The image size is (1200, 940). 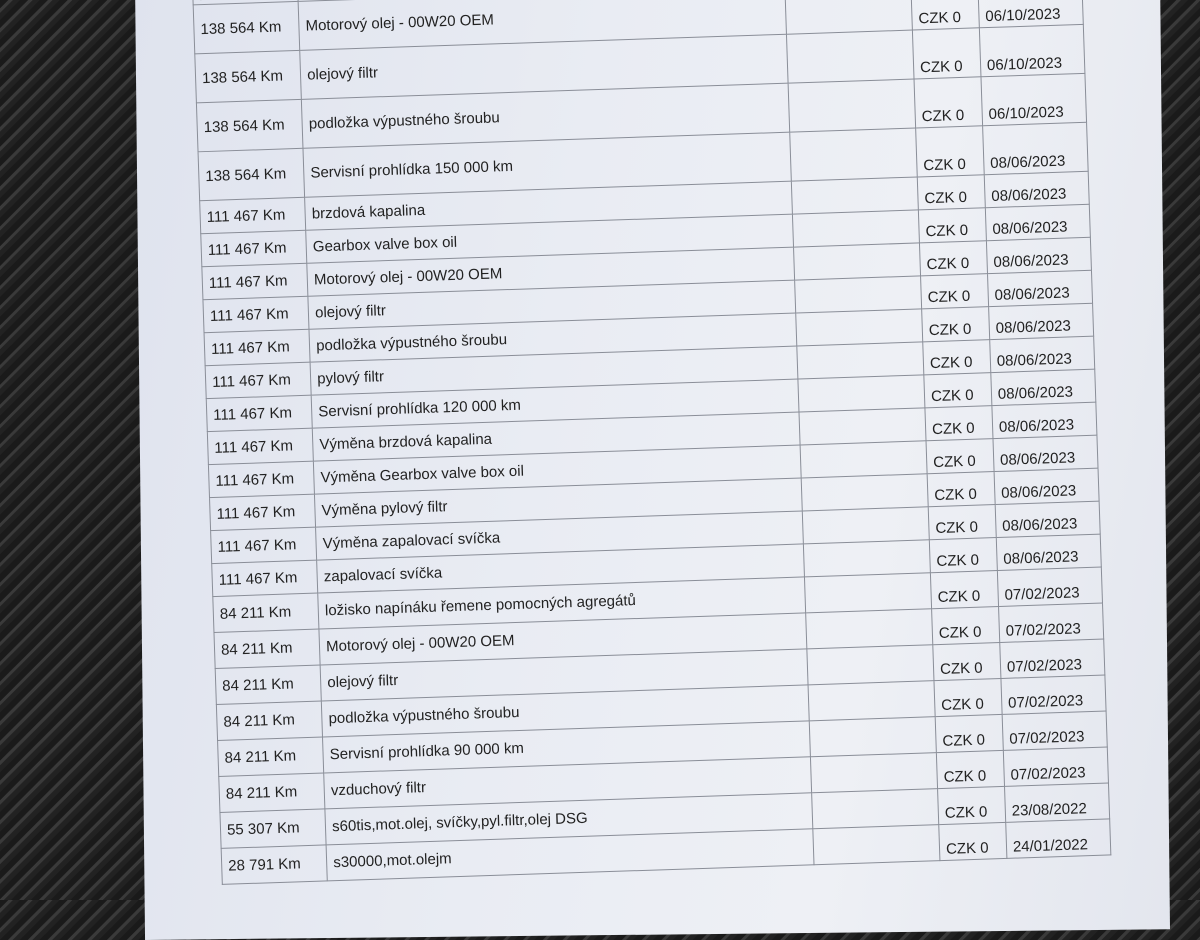 I want to click on date-cell: 24/01/2022, so click(x=1058, y=838).